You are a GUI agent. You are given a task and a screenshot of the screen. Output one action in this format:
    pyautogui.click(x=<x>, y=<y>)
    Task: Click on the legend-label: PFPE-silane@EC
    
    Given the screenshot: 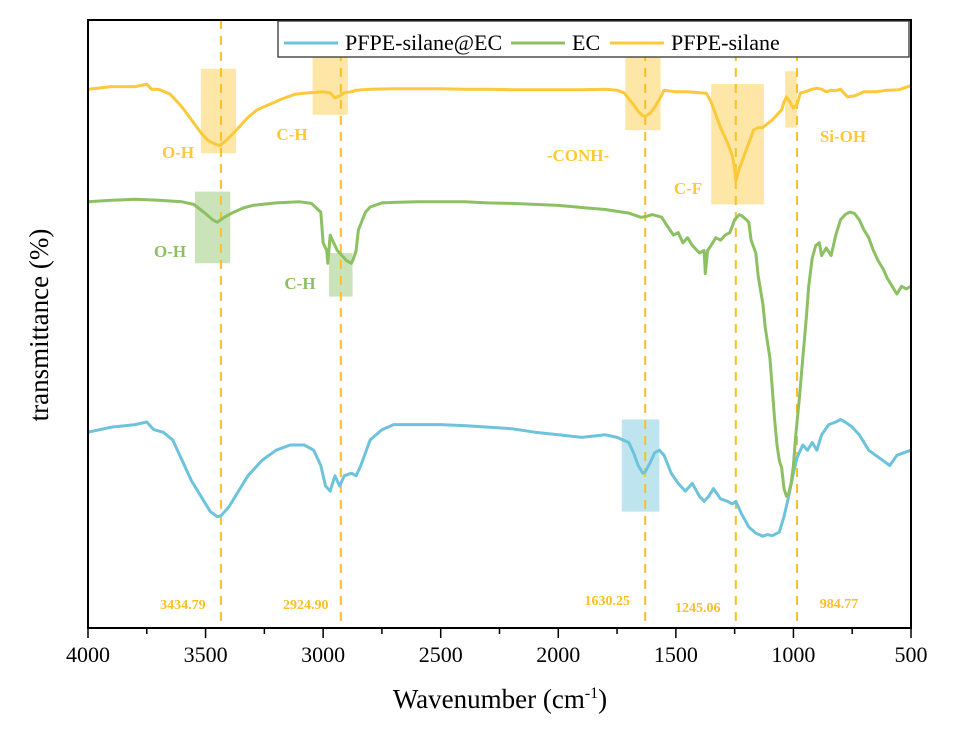 What is the action you would take?
    pyautogui.click(x=423, y=42)
    